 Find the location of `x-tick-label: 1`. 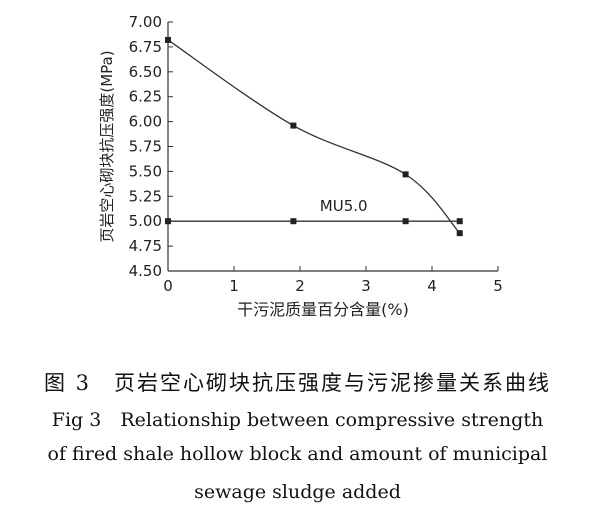

x-tick-label: 1 is located at coordinates (234, 286).